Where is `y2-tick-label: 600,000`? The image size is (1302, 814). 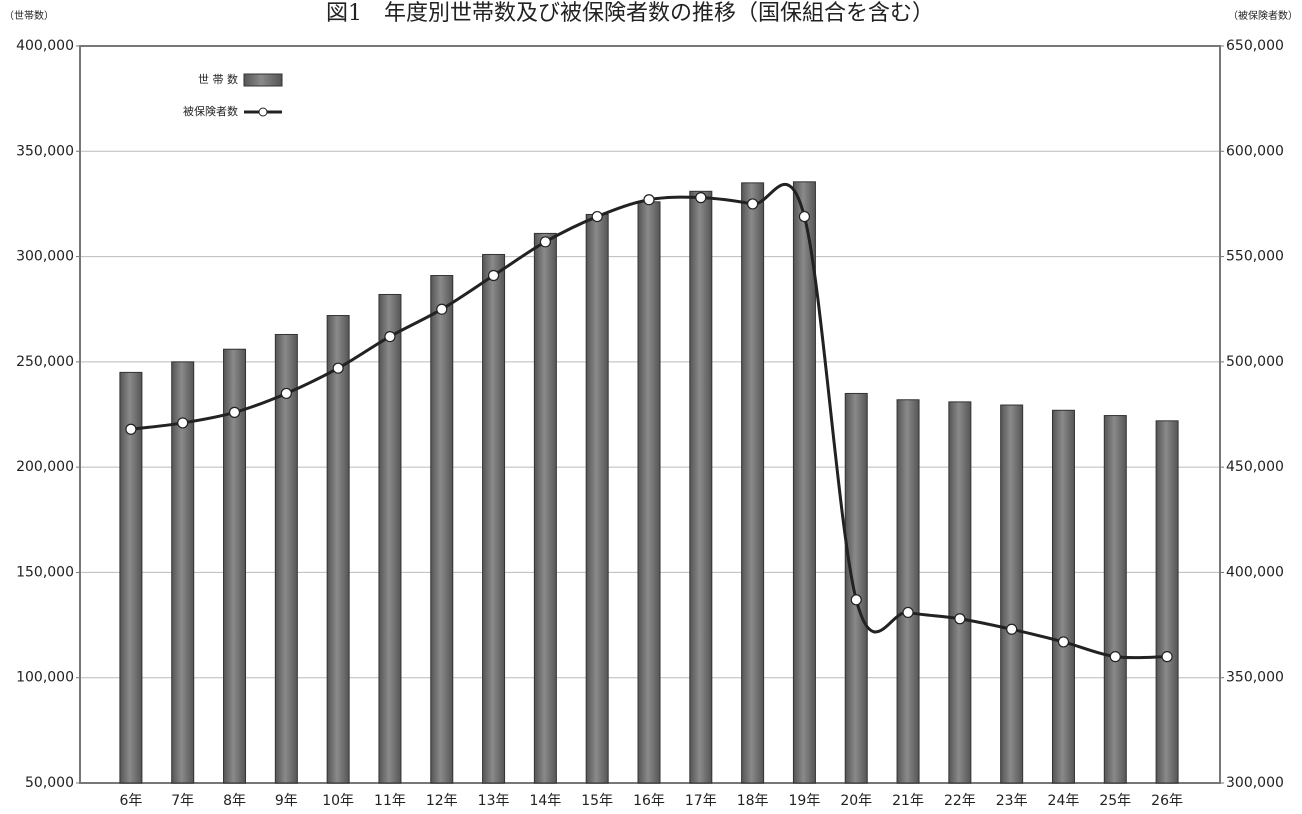 y2-tick-label: 600,000 is located at coordinates (1255, 151).